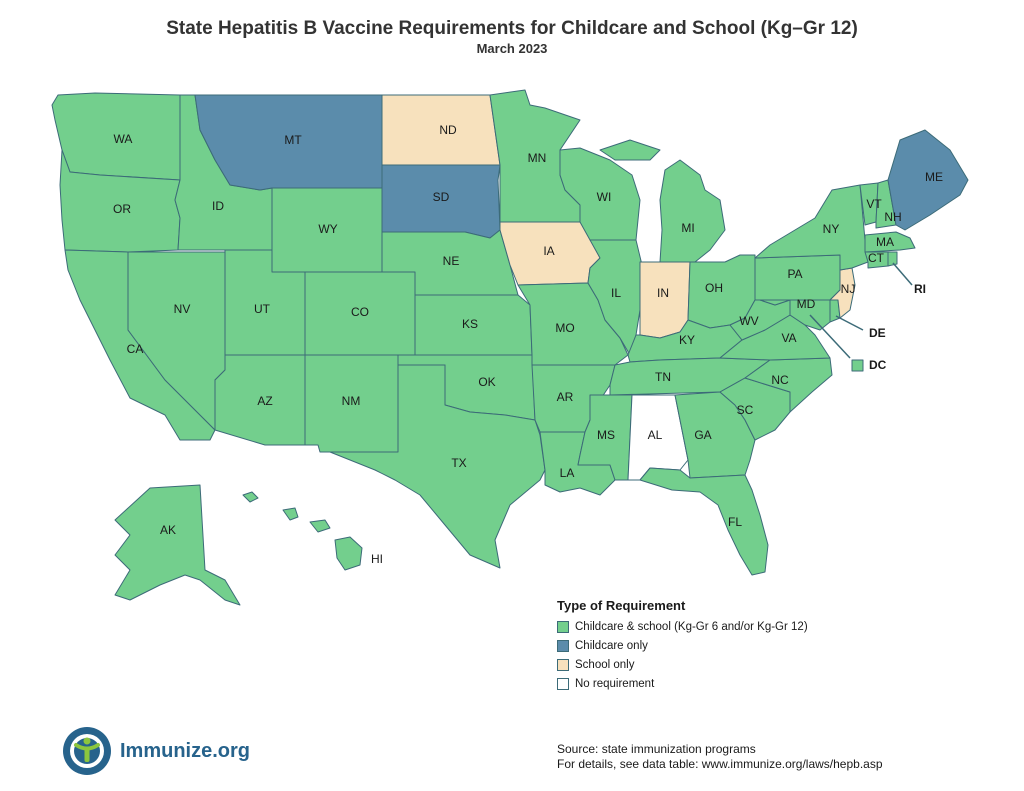 The width and height of the screenshot is (1024, 791). Describe the element at coordinates (806, 304) in the screenshot. I see `state-label-md: MD` at that location.